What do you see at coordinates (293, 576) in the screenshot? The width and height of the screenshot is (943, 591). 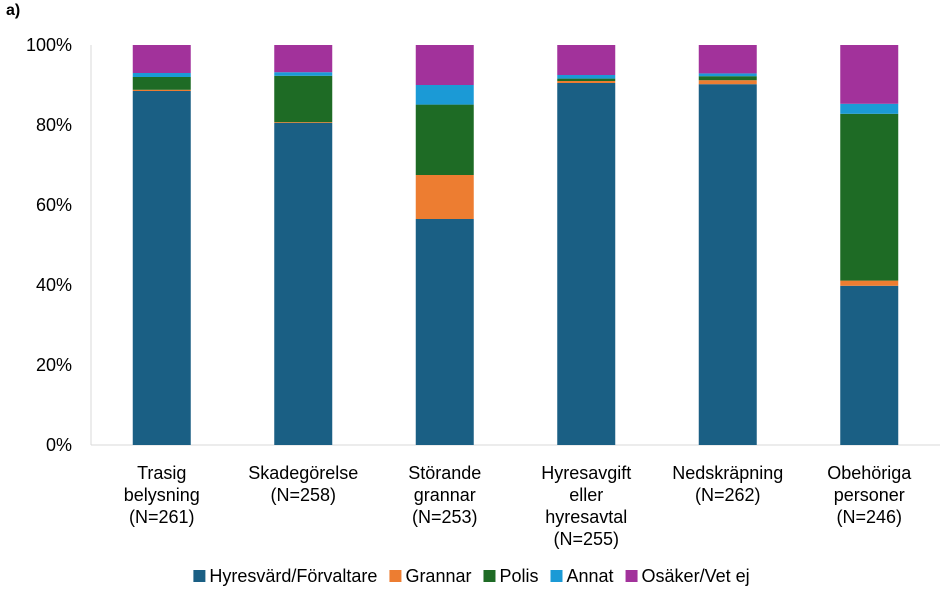 I see `legend-label: Hyresvärd/Förvaltare` at bounding box center [293, 576].